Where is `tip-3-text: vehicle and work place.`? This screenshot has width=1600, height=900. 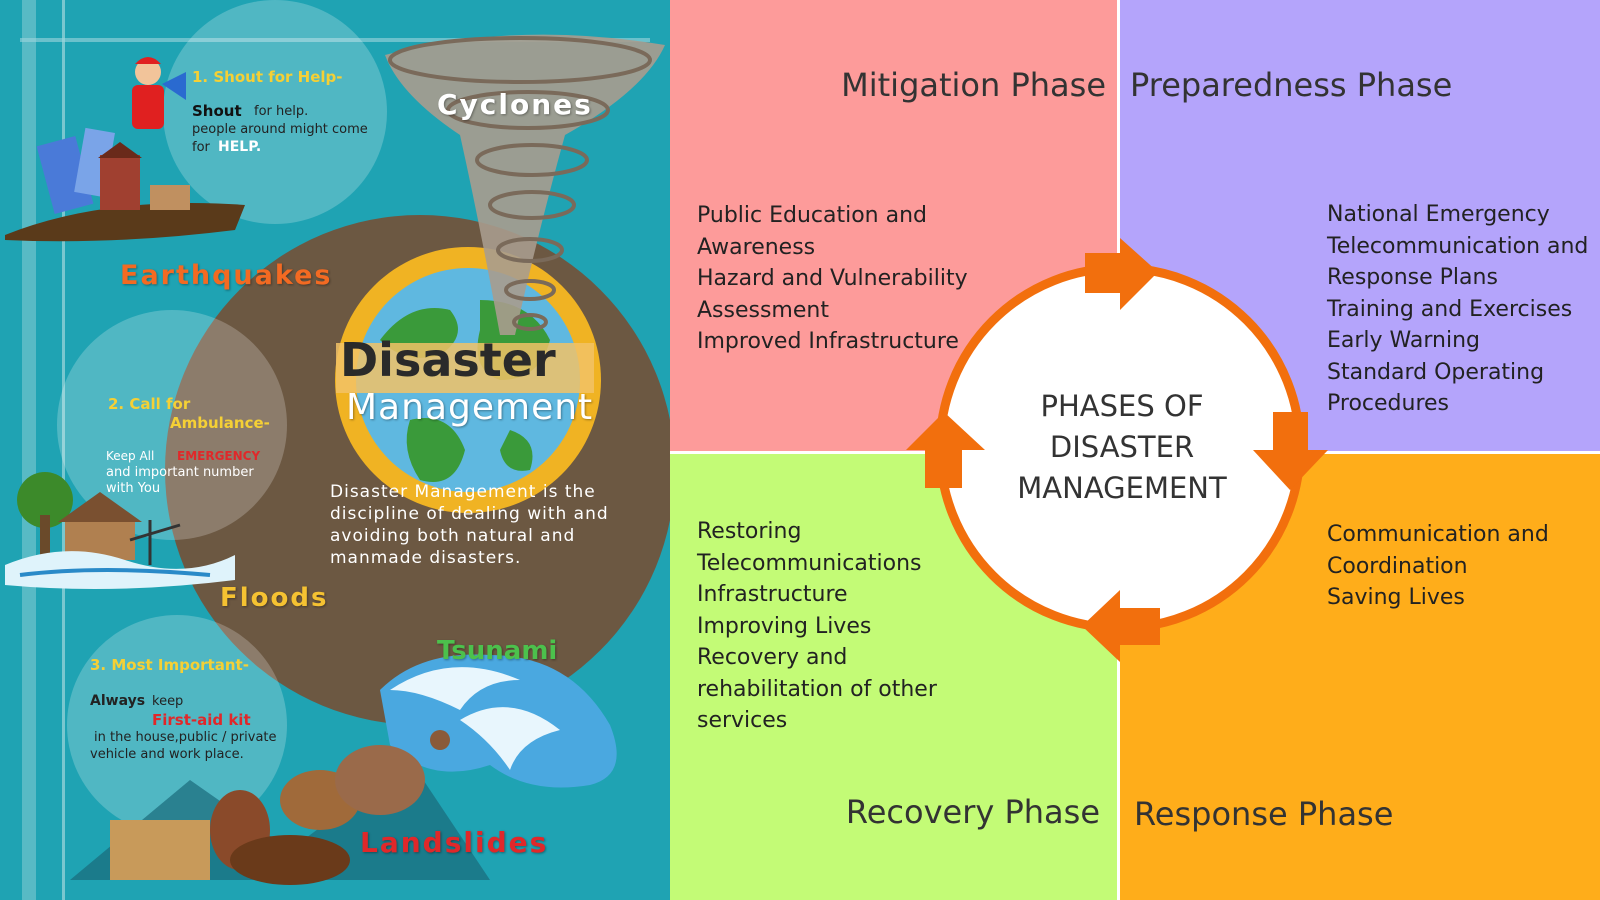 tip-3-text: vehicle and work place. is located at coordinates (167, 754).